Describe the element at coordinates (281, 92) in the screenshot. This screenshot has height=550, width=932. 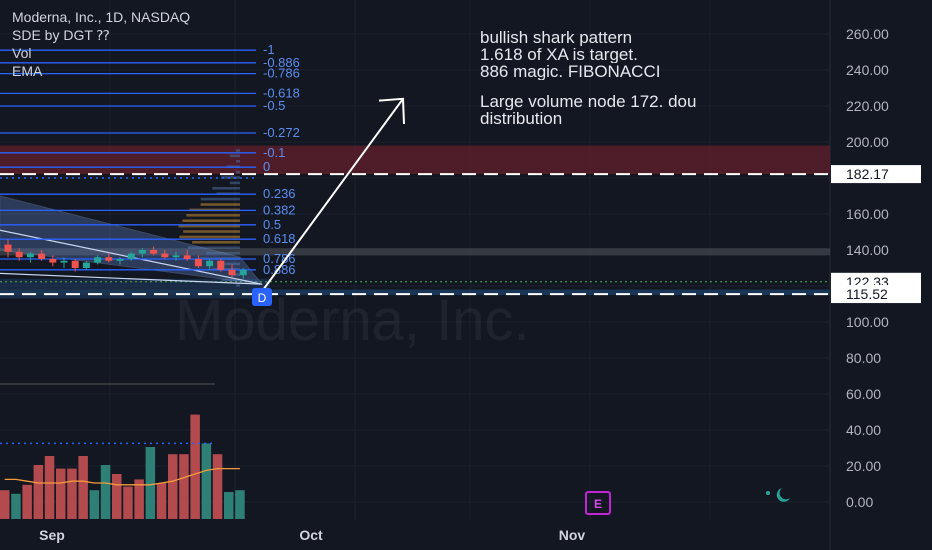
I see `fib-label: -0.618` at that location.